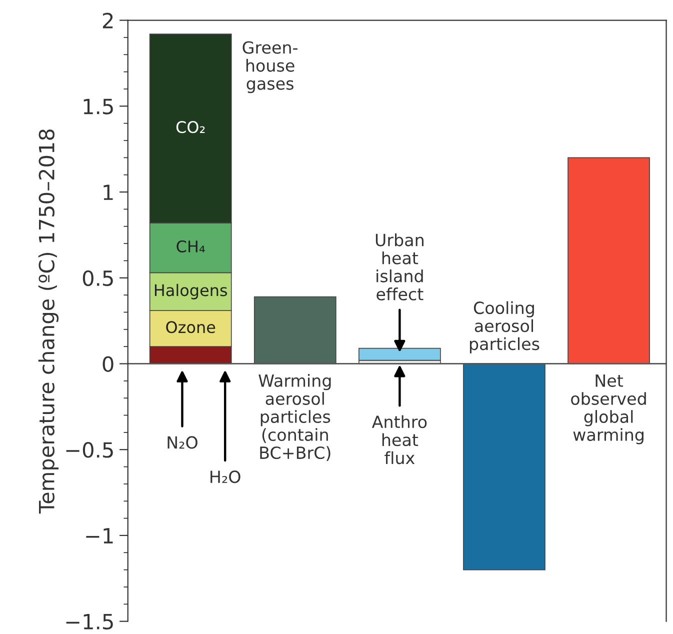 The image size is (673, 634). Describe the element at coordinates (190, 246) in the screenshot. I see `series-label: CH₄` at that location.